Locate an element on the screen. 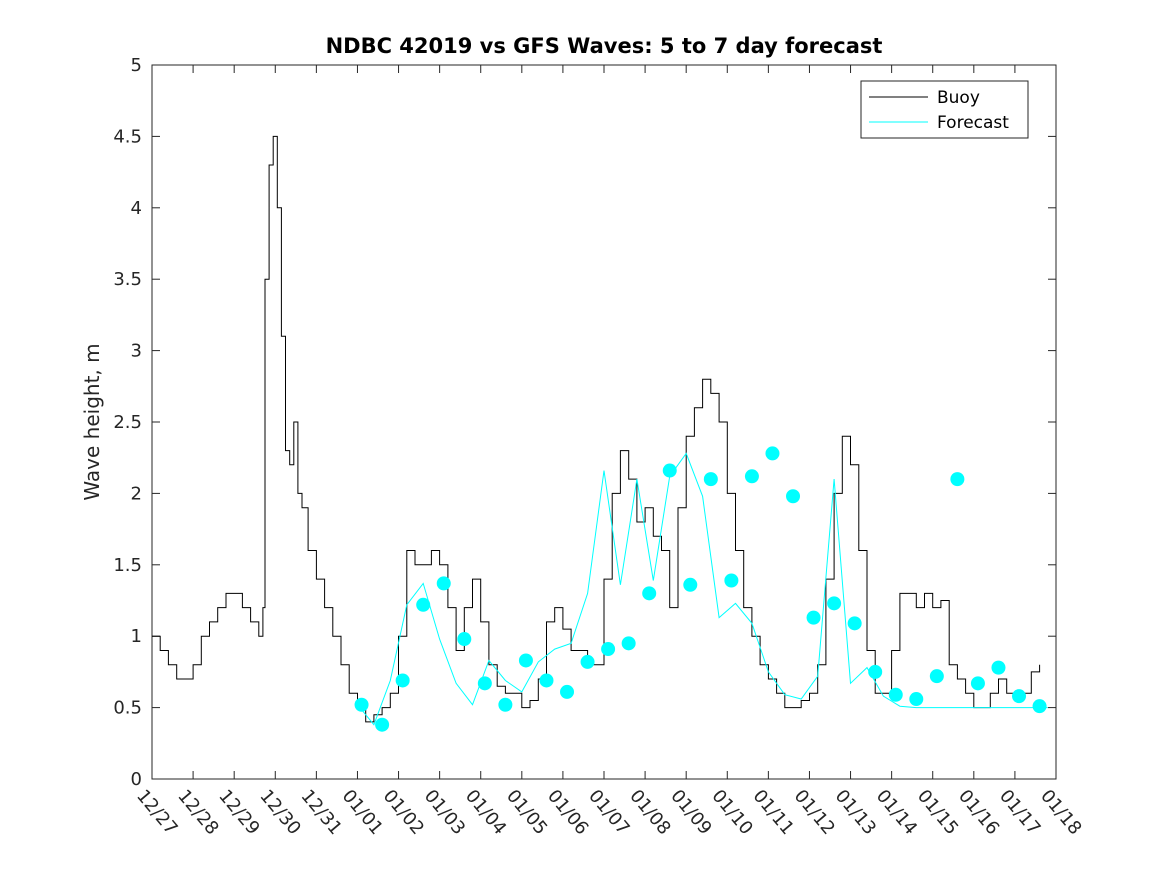 The height and width of the screenshot is (875, 1167). x-tick-label: 12/28 is located at coordinates (197, 812).